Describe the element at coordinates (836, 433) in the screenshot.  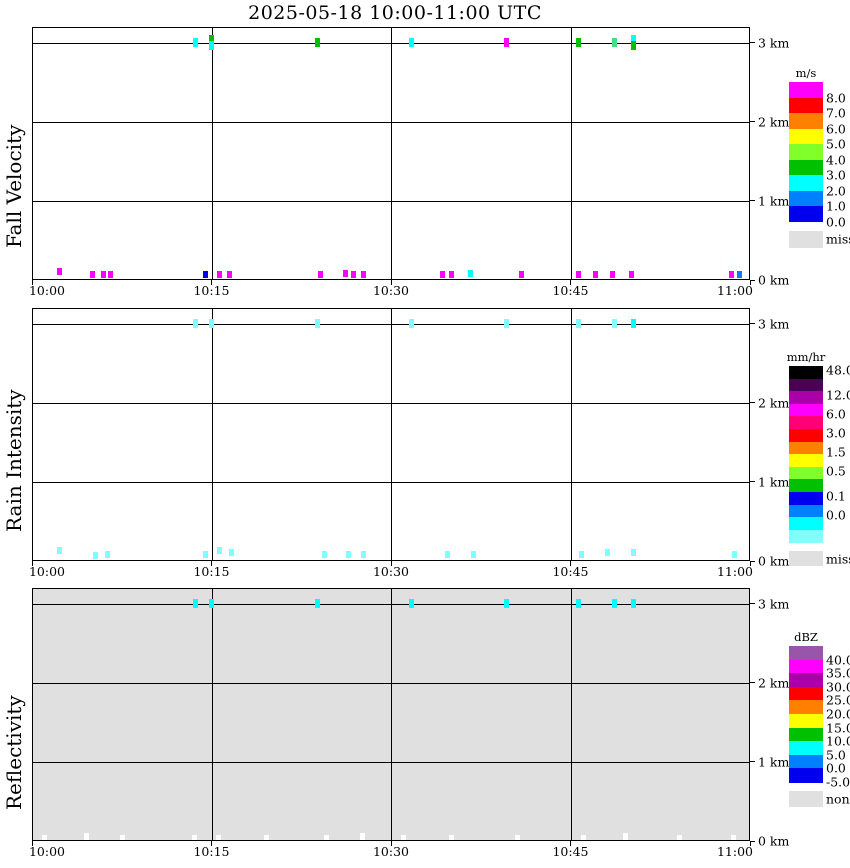
I see `colorbar-tick-label: 3.0` at that location.